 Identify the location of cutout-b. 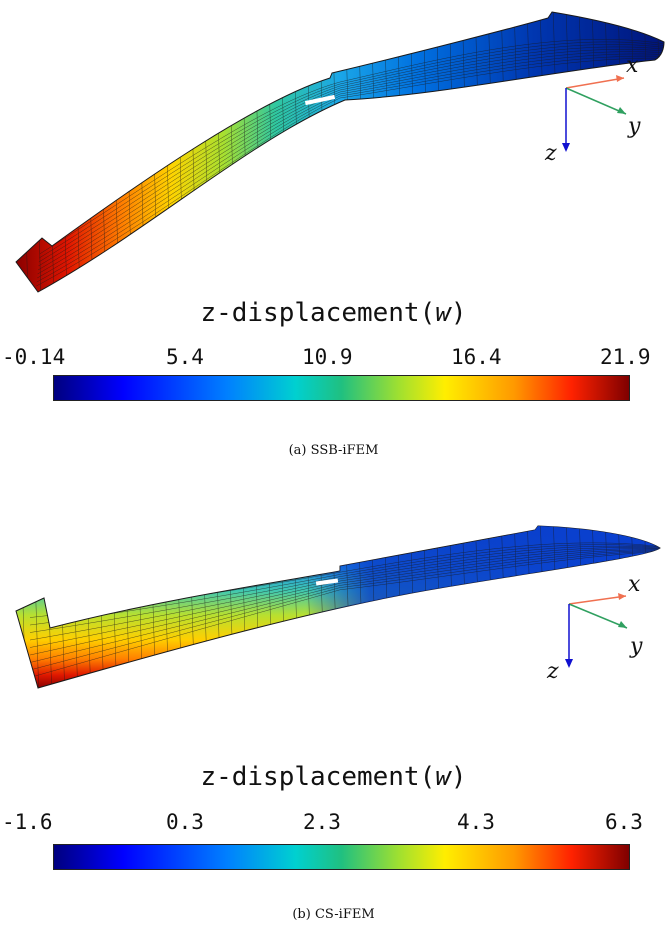
(327, 582).